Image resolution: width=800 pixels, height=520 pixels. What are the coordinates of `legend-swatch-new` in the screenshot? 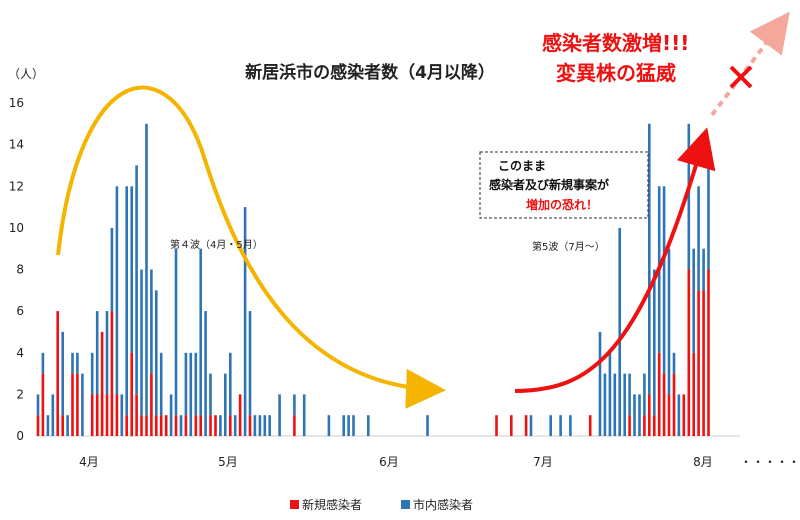 It's located at (294, 504).